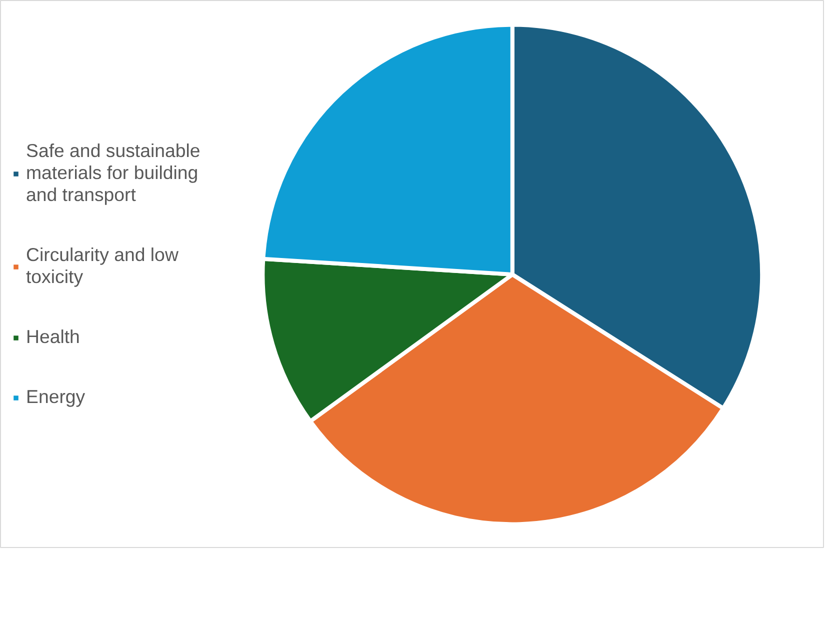 The width and height of the screenshot is (834, 638). Describe the element at coordinates (56, 397) in the screenshot. I see `legend-label: Energy` at that location.